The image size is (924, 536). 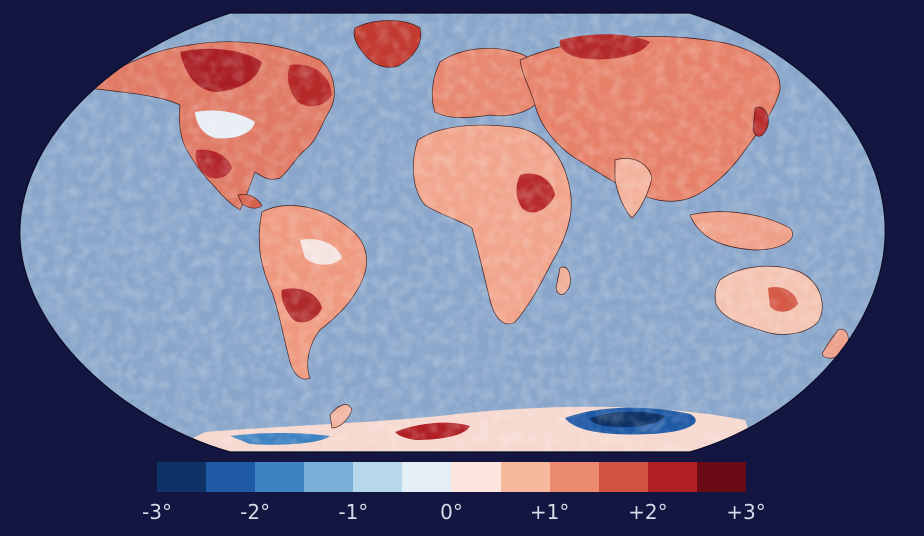 I want to click on colorbar, so click(x=451, y=477).